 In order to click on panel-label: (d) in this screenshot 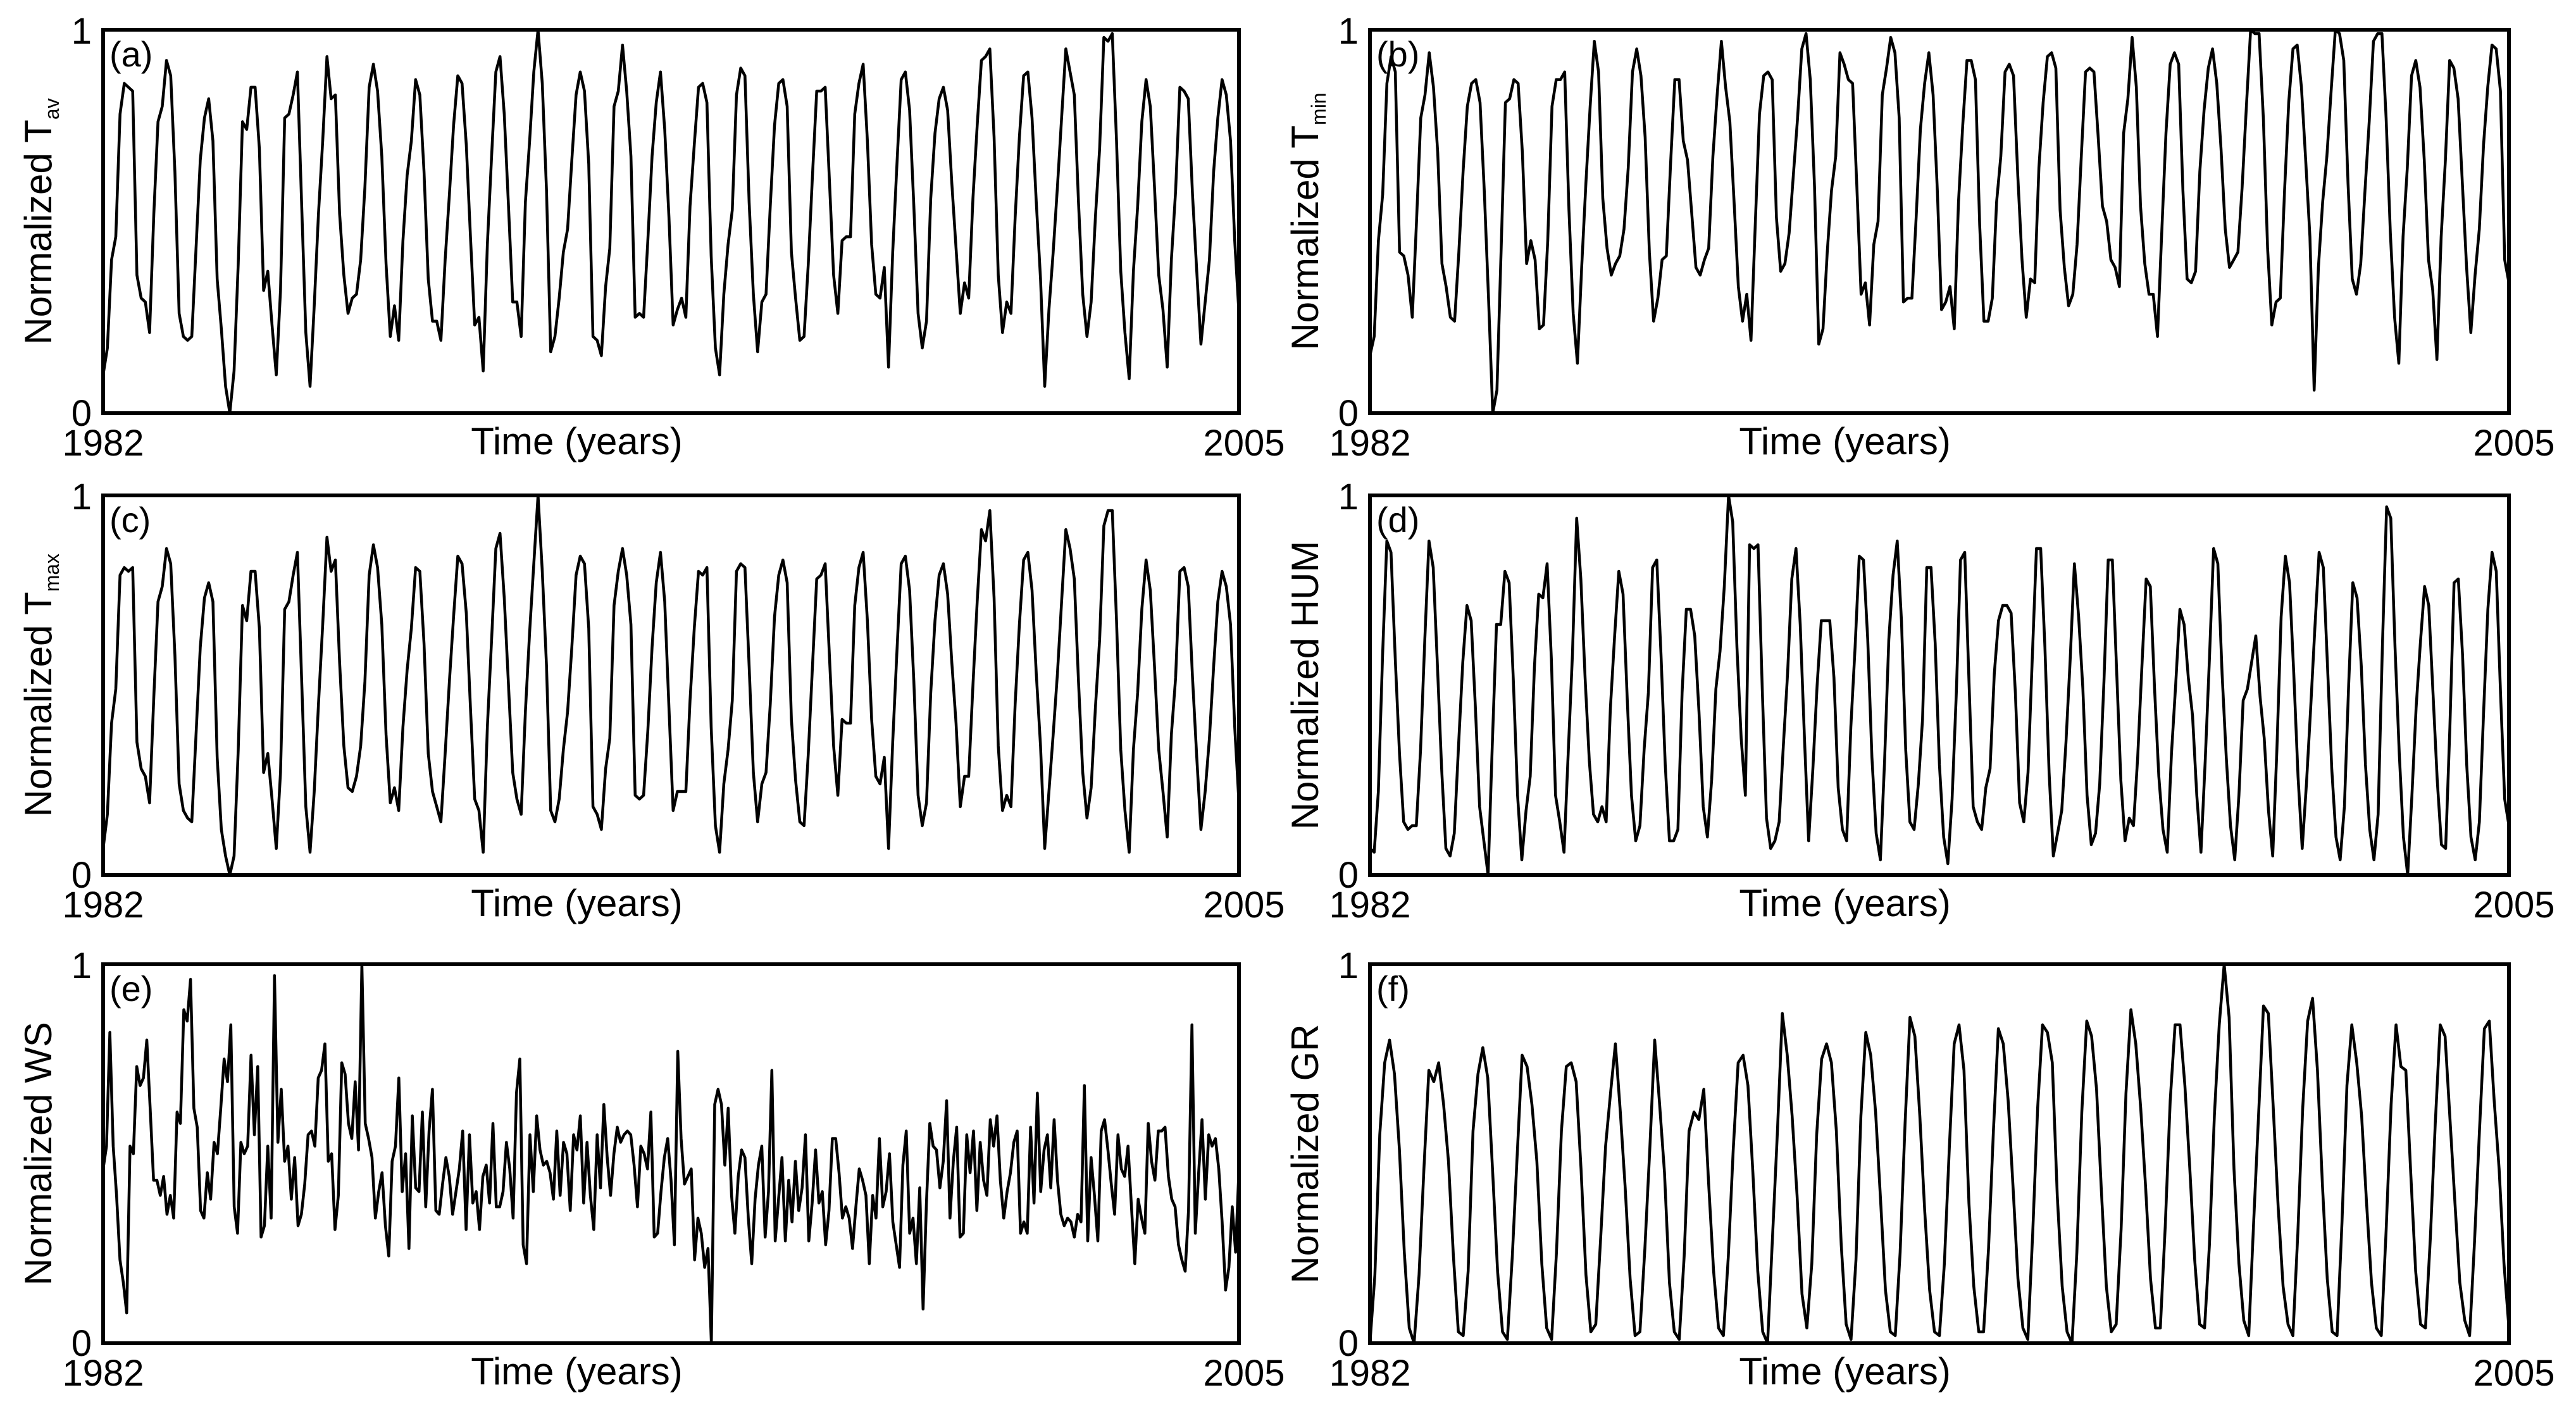, I will do `click(1397, 520)`.